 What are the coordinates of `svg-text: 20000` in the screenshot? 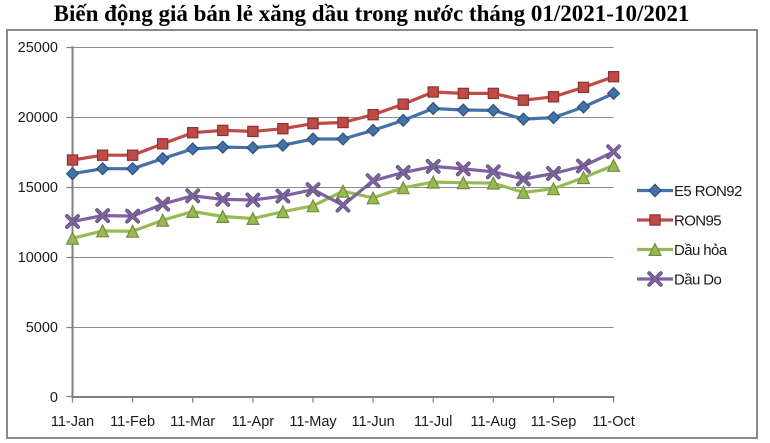 It's located at (38, 118).